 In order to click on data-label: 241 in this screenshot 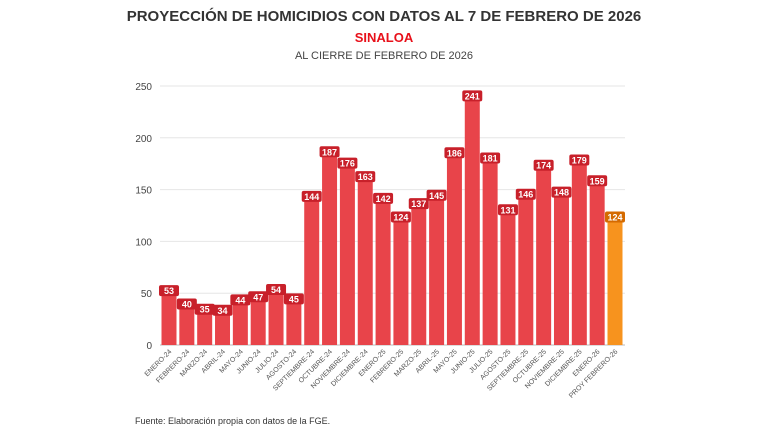, I will do `click(472, 96)`.